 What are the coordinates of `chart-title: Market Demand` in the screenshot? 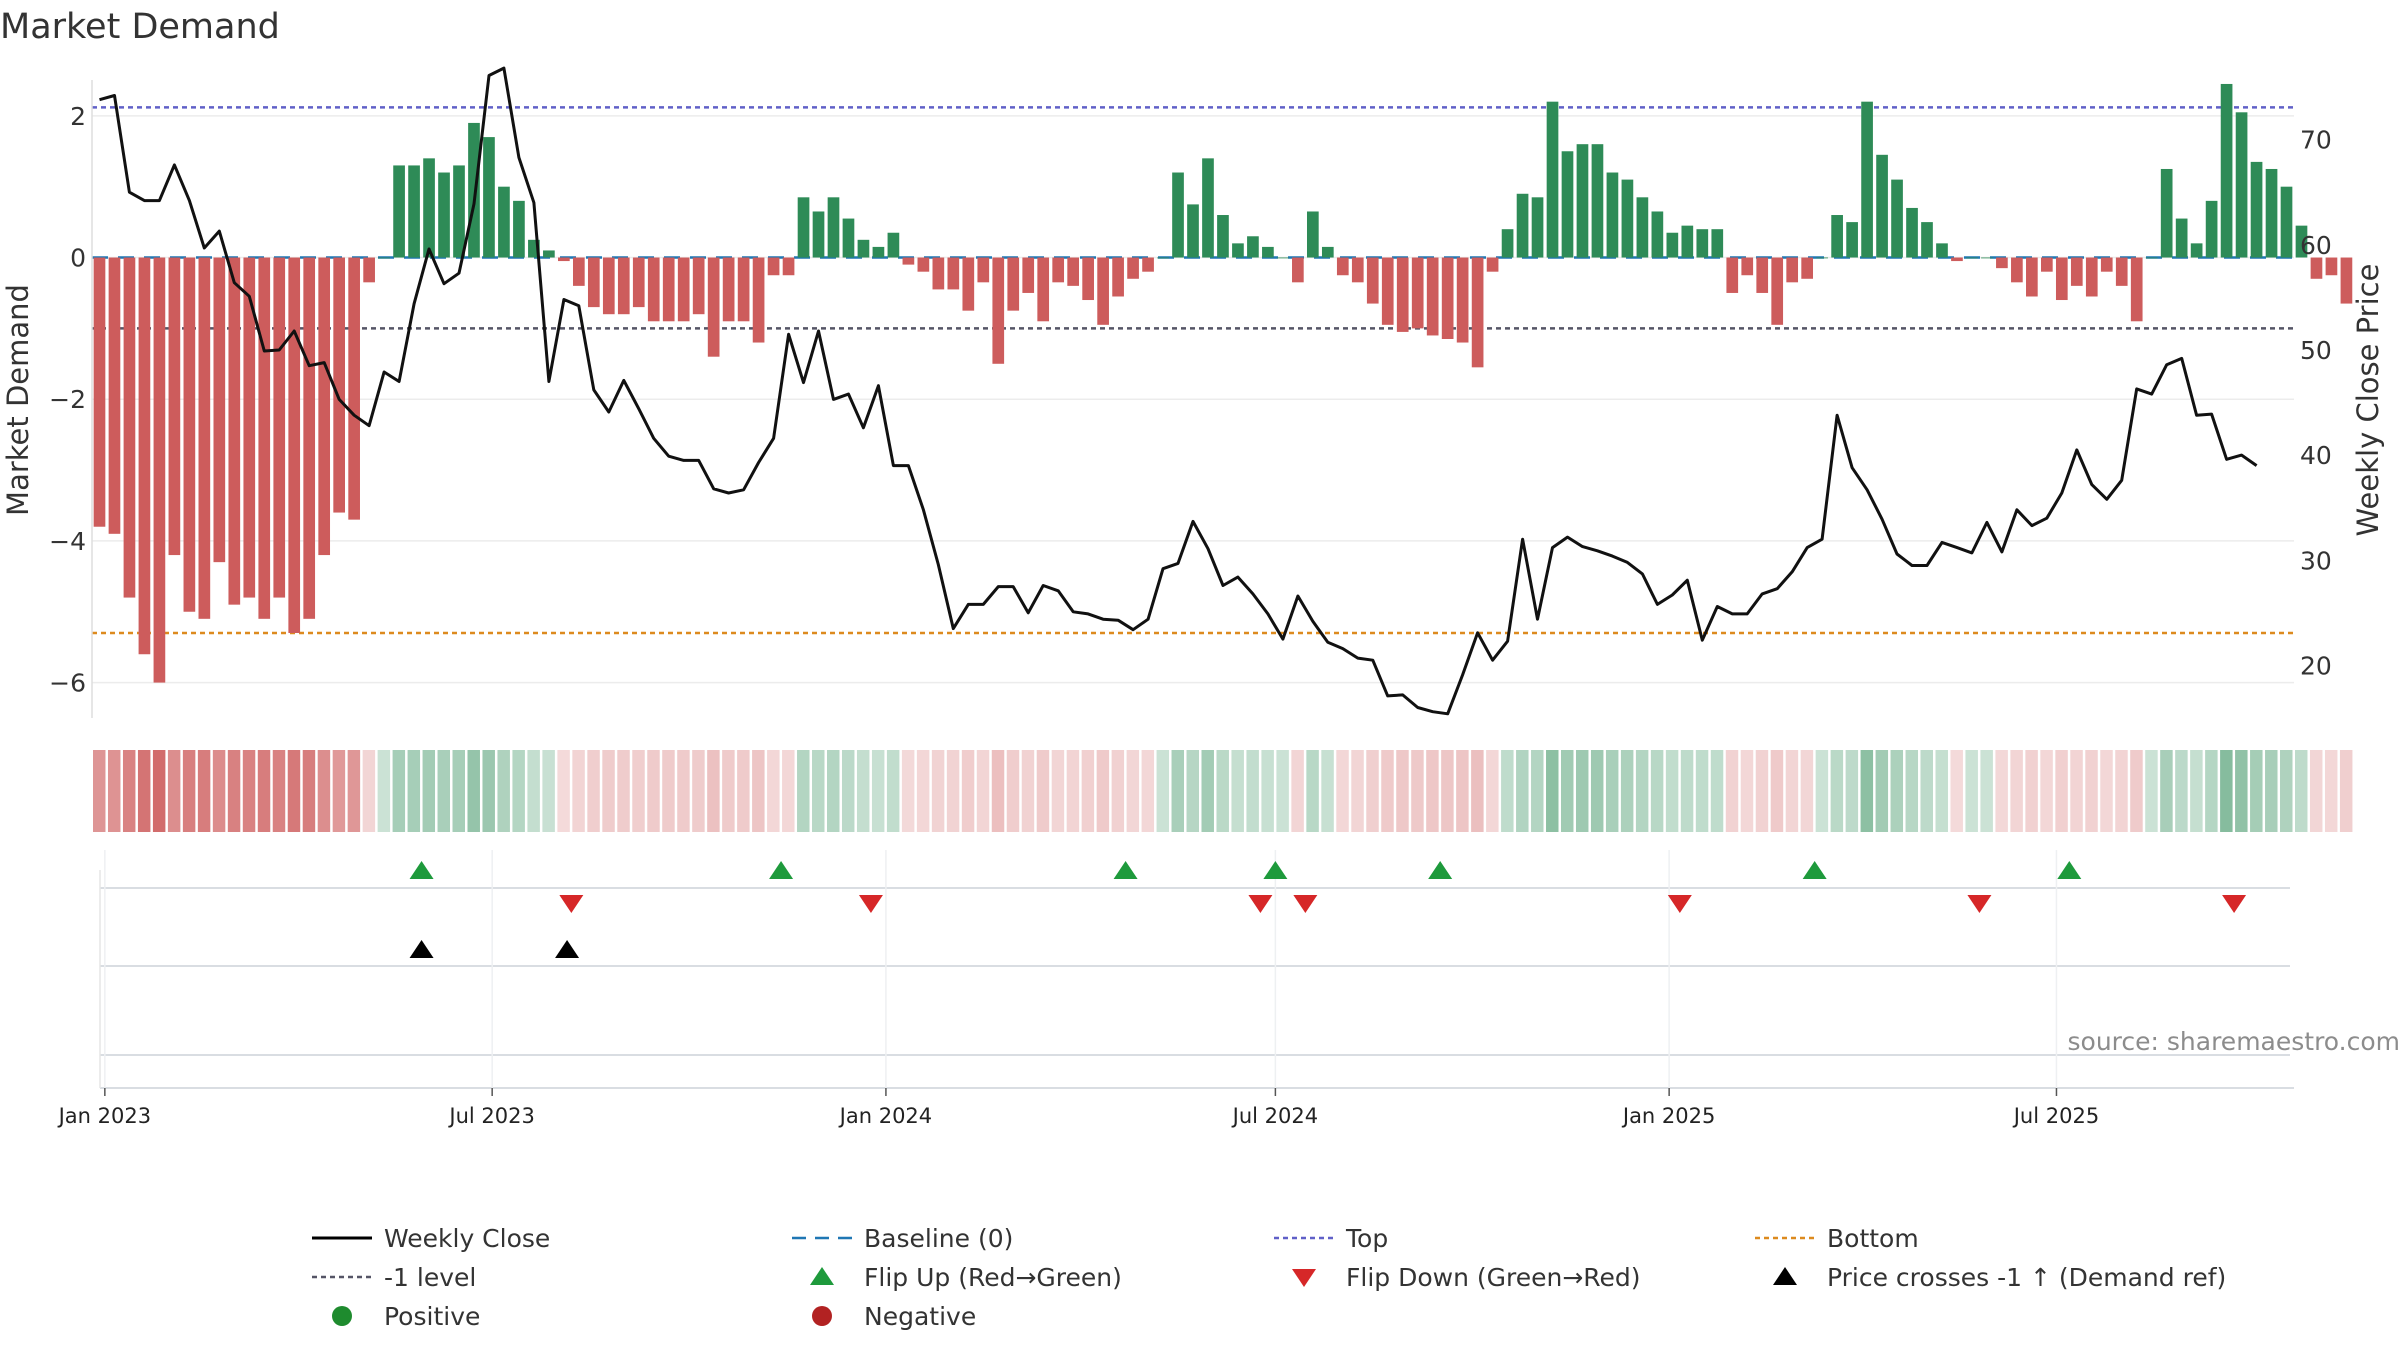 It's located at (140, 27).